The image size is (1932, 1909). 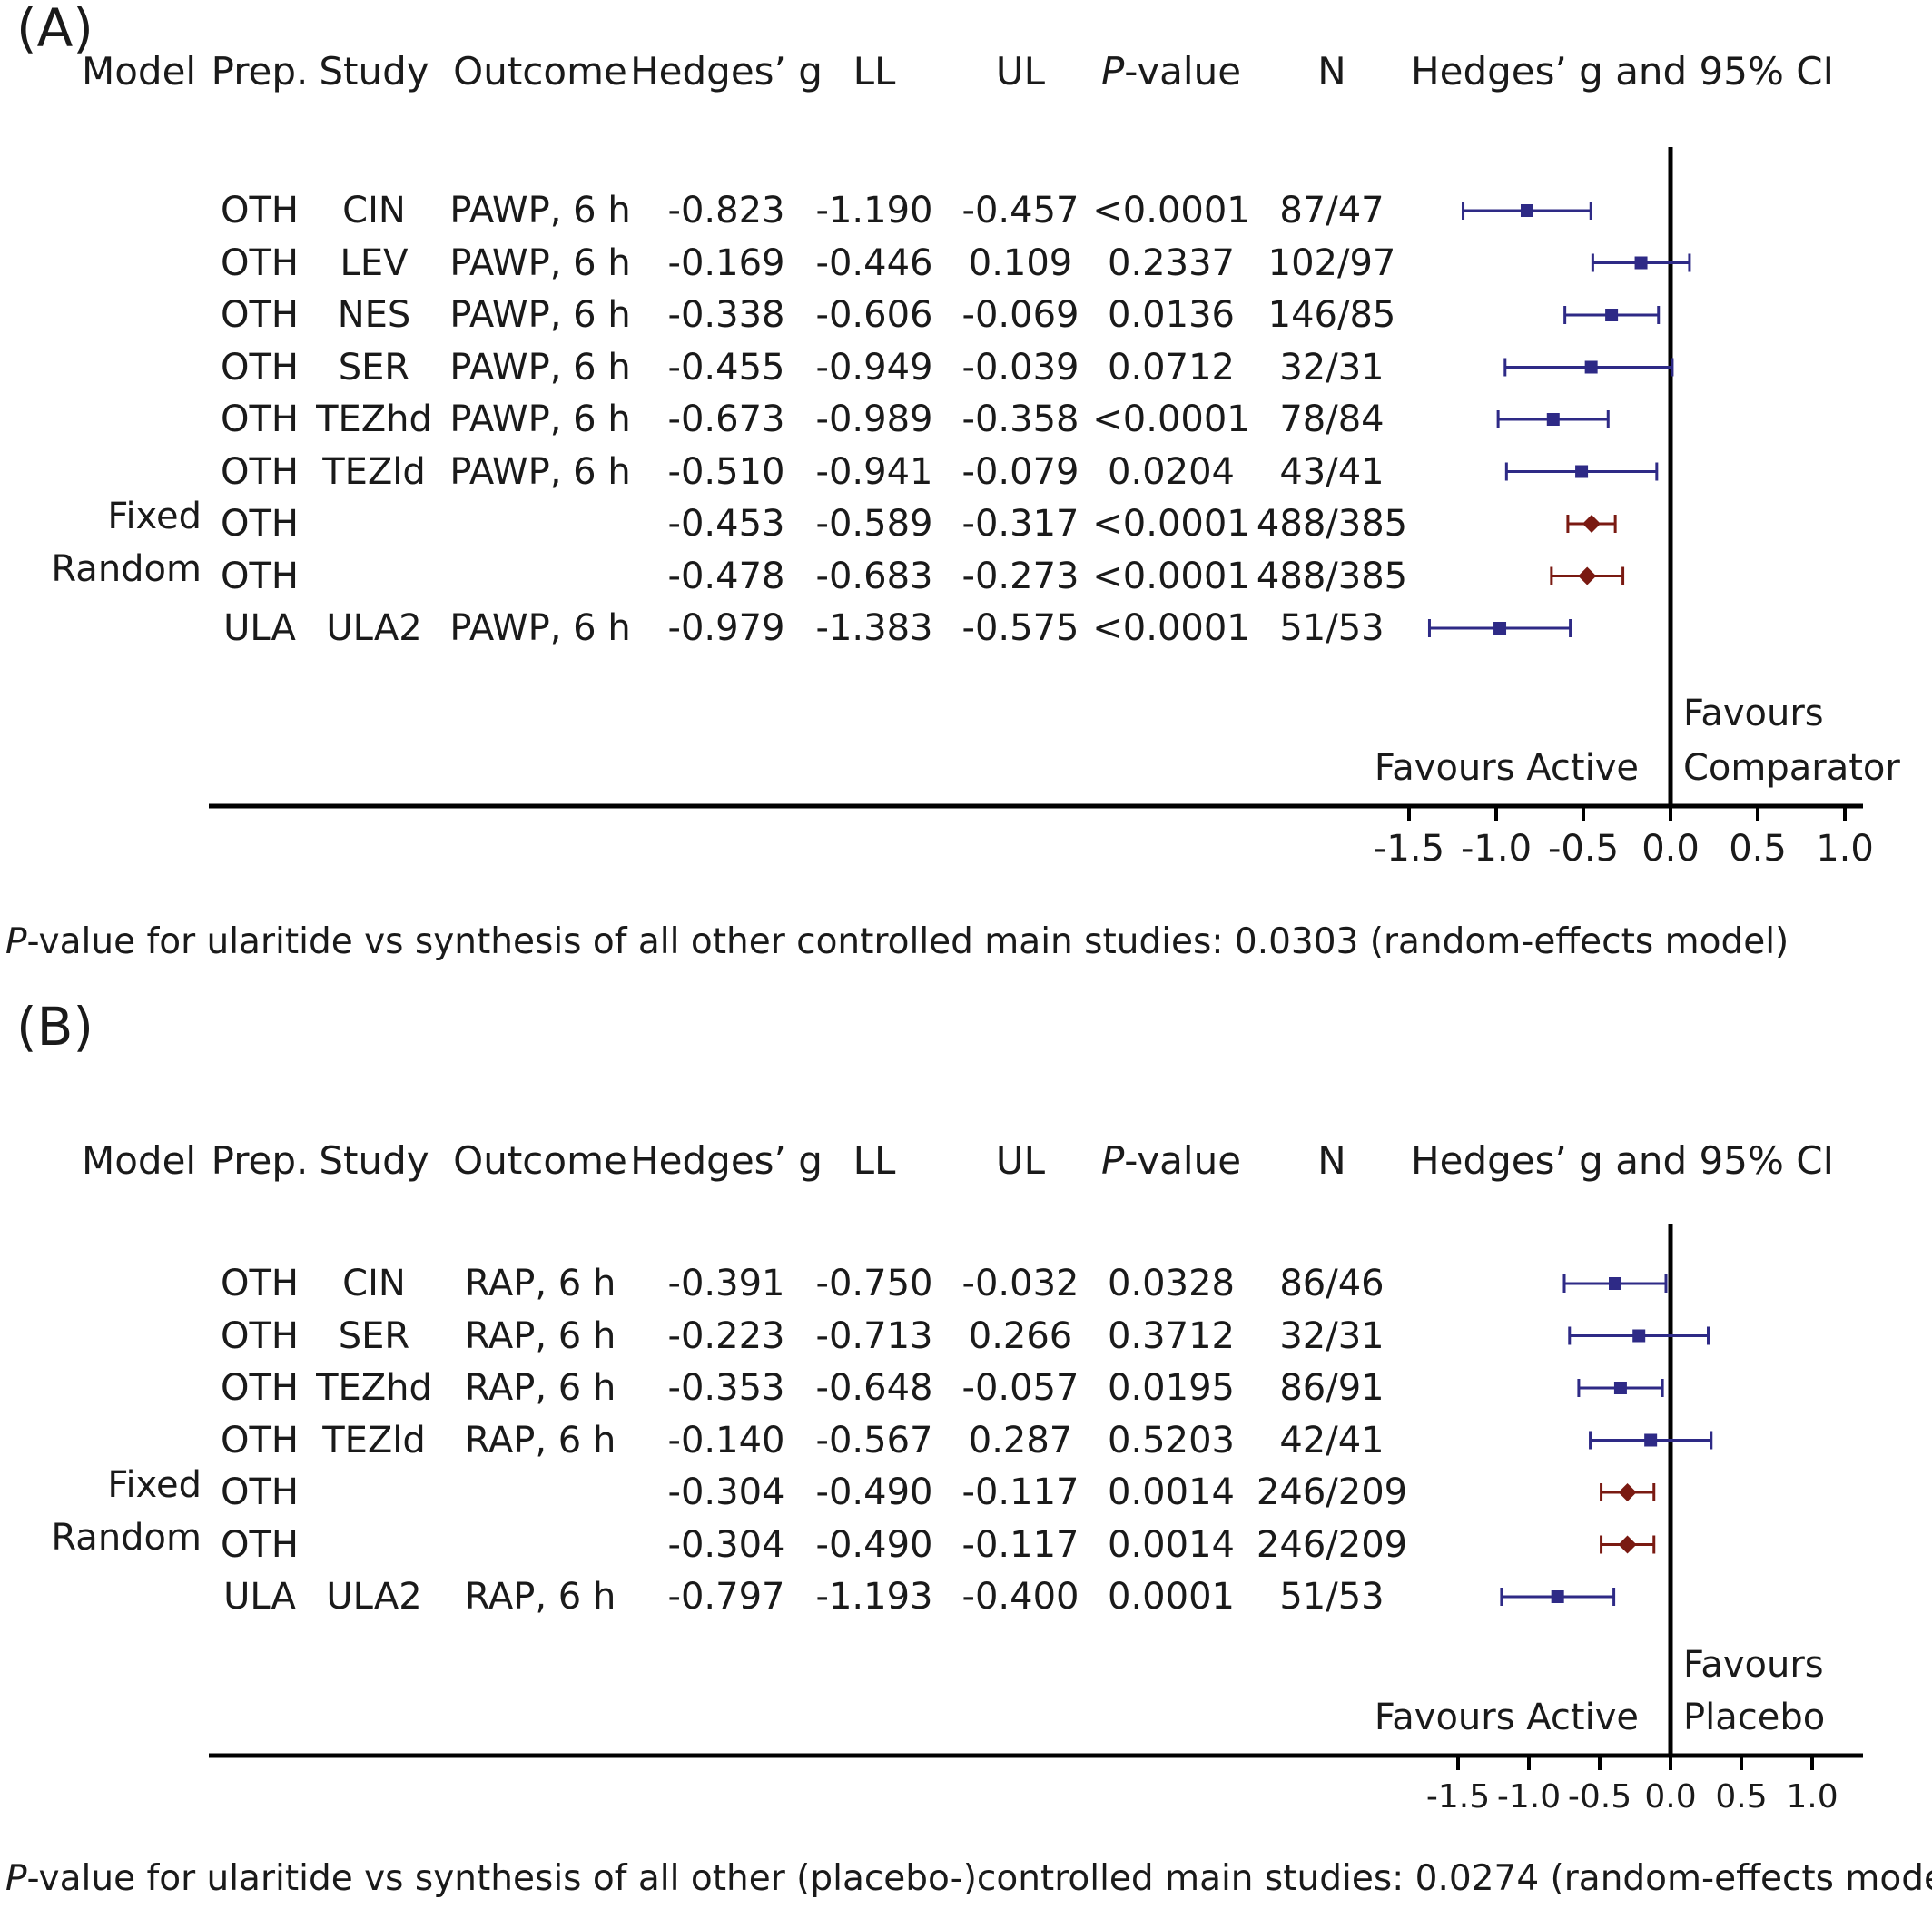 What do you see at coordinates (1020, 1283) in the screenshot?
I see `cell-ul: -0.032` at bounding box center [1020, 1283].